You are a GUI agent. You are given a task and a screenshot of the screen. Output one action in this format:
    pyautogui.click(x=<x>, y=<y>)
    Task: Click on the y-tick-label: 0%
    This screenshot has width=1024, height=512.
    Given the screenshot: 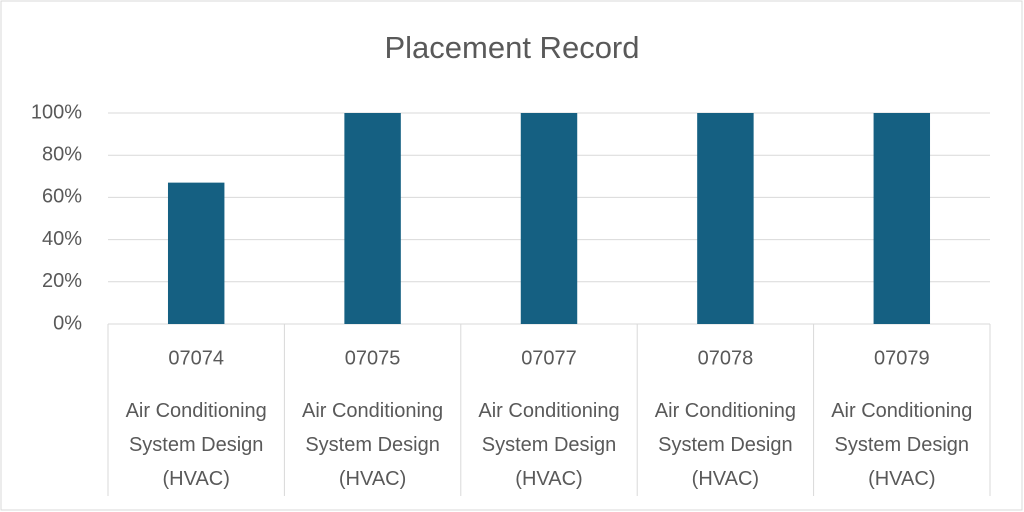 What is the action you would take?
    pyautogui.click(x=67, y=323)
    